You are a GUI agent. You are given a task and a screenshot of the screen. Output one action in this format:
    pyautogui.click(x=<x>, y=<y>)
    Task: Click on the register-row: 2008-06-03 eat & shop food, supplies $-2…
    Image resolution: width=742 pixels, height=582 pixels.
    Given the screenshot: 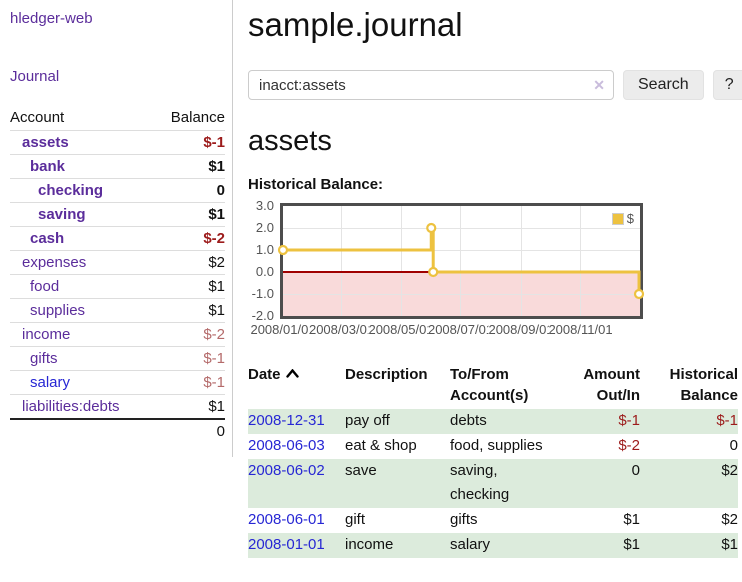 What is the action you would take?
    pyautogui.click(x=493, y=446)
    